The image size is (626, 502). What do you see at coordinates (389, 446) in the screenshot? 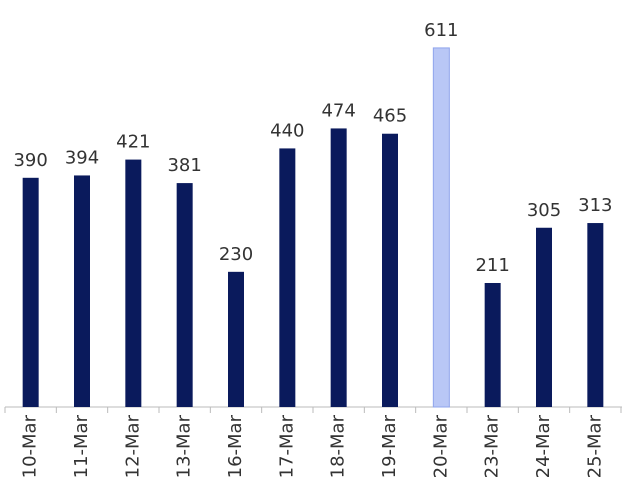
I see `x-tick-label: 19-Mar` at bounding box center [389, 446].